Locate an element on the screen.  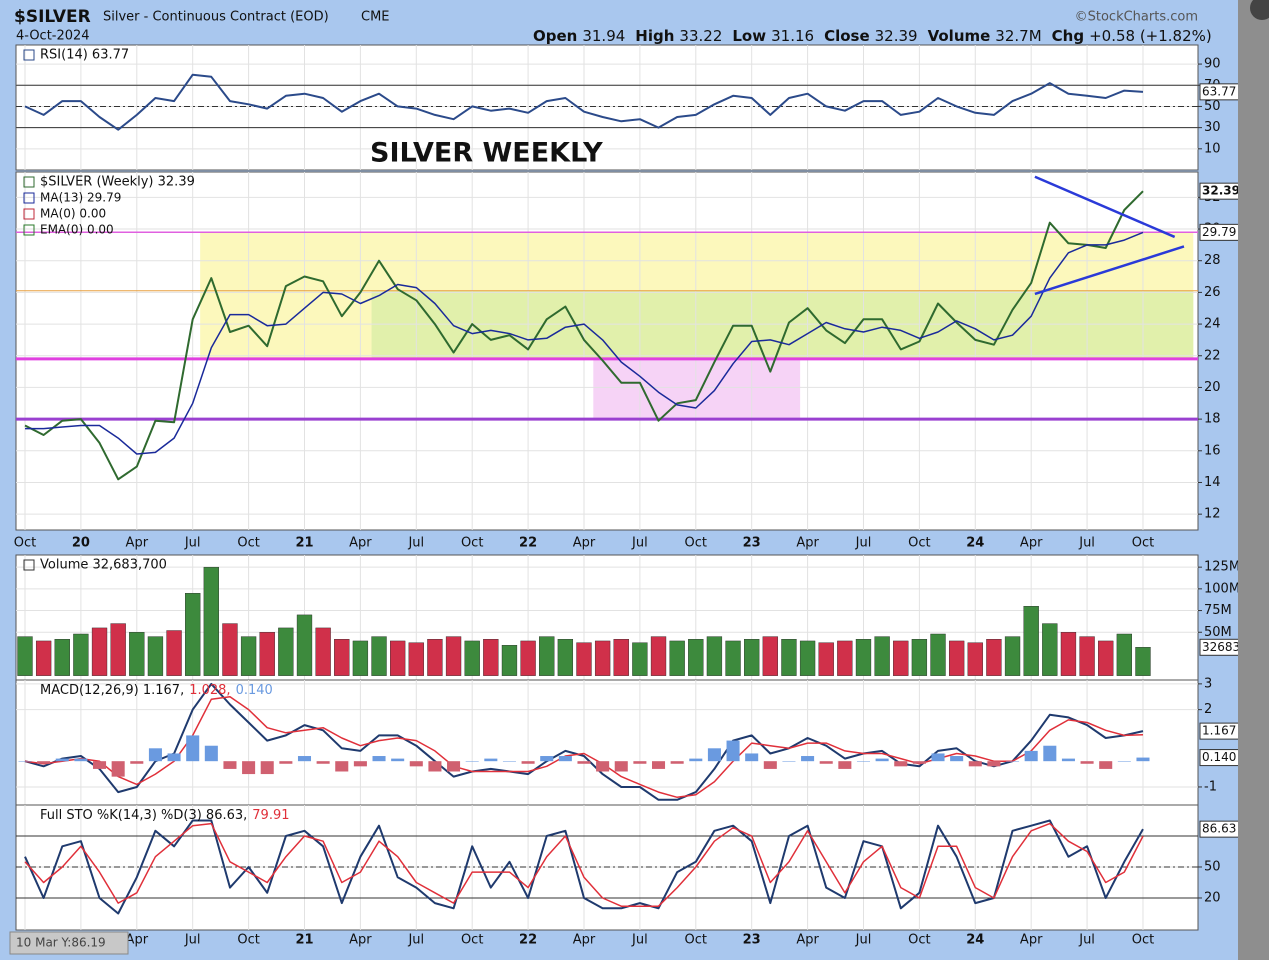
y-tick-label: 22 is located at coordinates (1212, 355).